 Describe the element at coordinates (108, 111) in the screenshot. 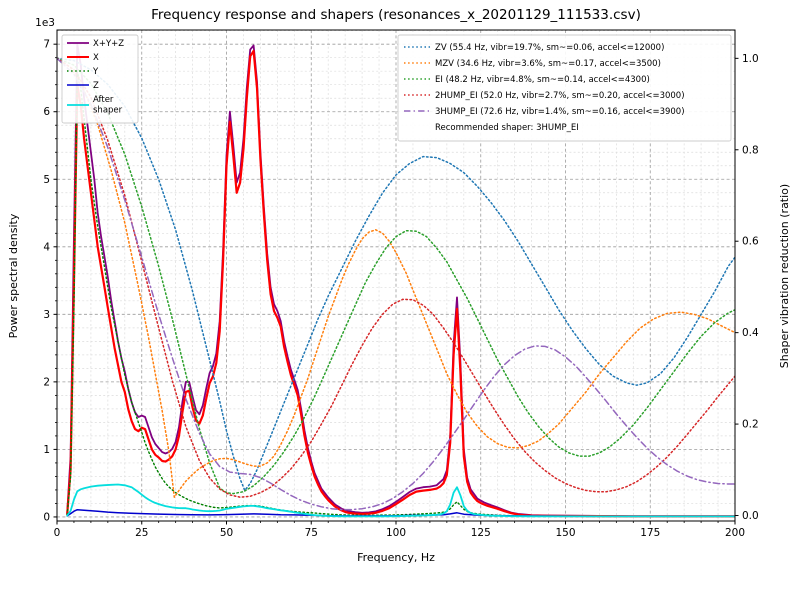

I see `legend-label-after: shaper` at that location.